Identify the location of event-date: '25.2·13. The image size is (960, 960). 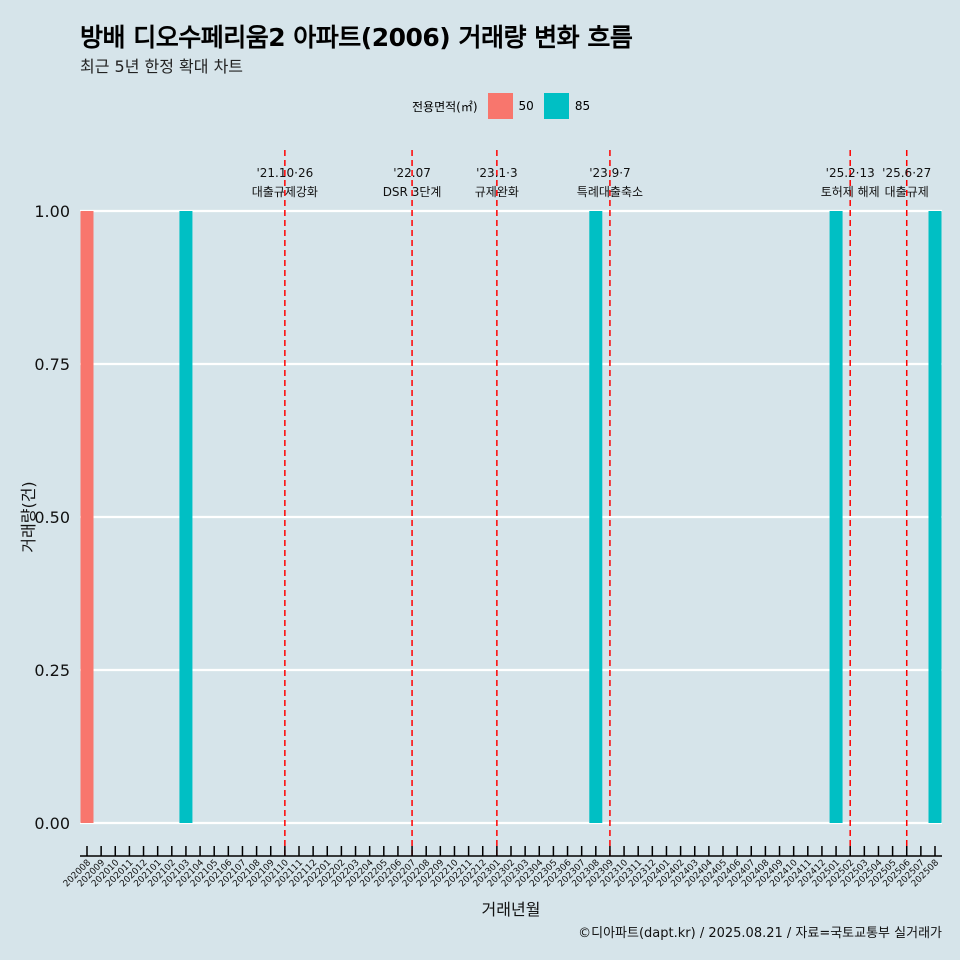
(850, 173).